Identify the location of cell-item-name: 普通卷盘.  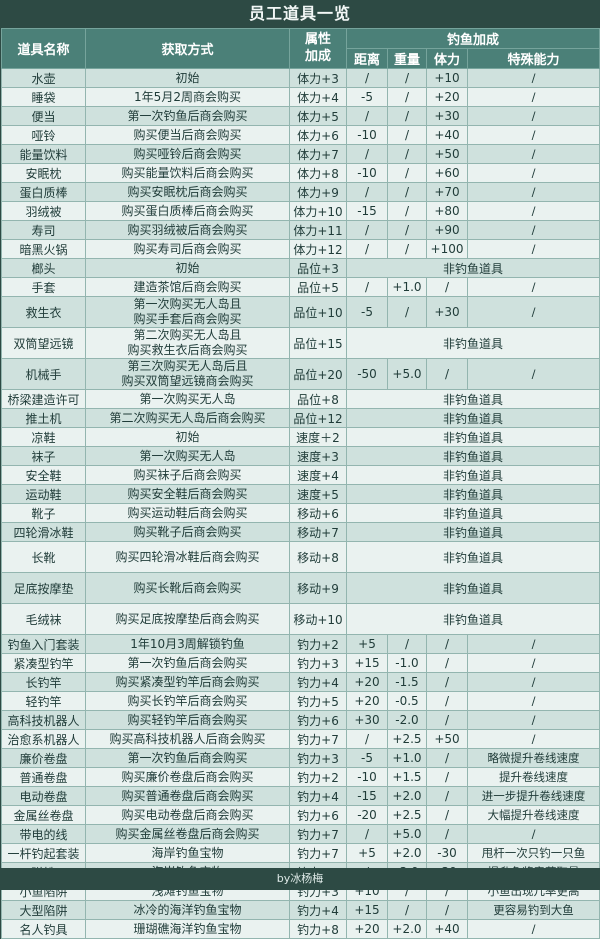
(43, 777).